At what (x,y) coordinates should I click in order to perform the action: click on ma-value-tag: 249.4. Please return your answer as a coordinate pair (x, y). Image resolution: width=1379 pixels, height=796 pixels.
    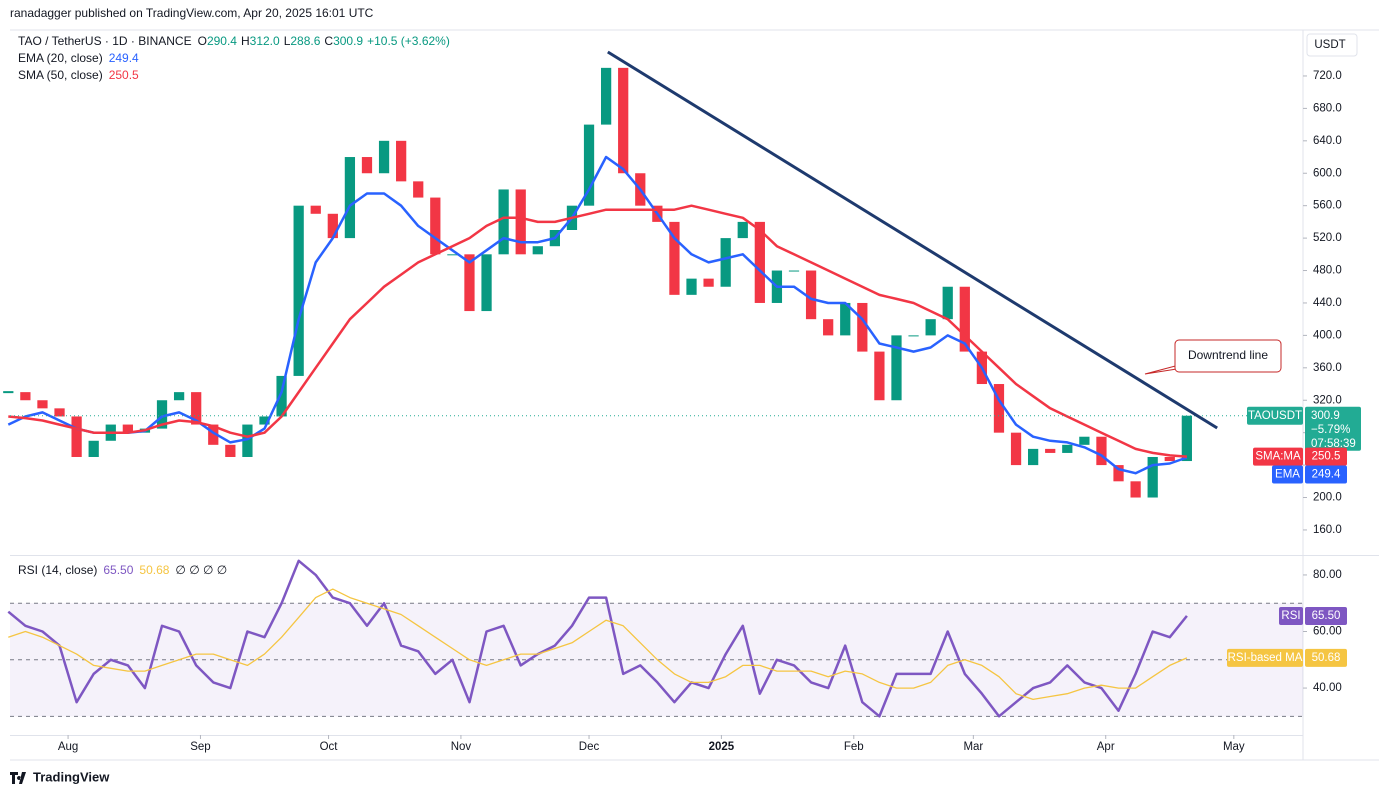
    Looking at the image, I should click on (1326, 475).